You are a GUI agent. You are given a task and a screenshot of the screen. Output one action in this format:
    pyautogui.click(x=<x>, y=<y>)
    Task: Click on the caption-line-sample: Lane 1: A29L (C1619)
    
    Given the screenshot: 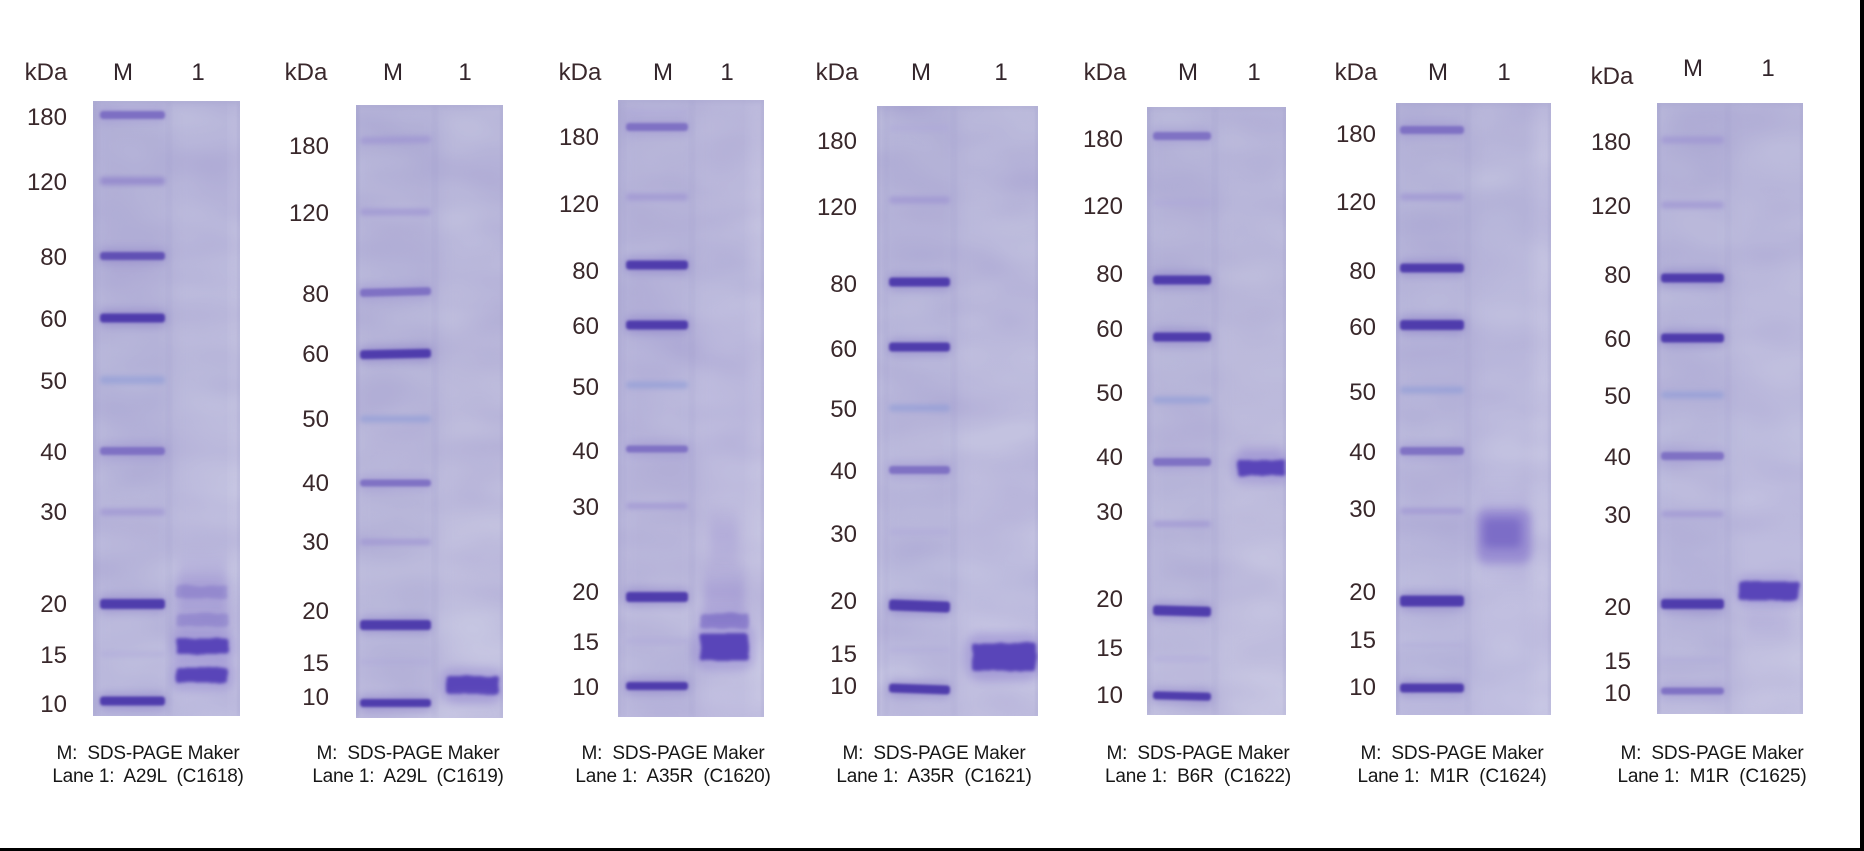 What is the action you would take?
    pyautogui.click(x=408, y=776)
    